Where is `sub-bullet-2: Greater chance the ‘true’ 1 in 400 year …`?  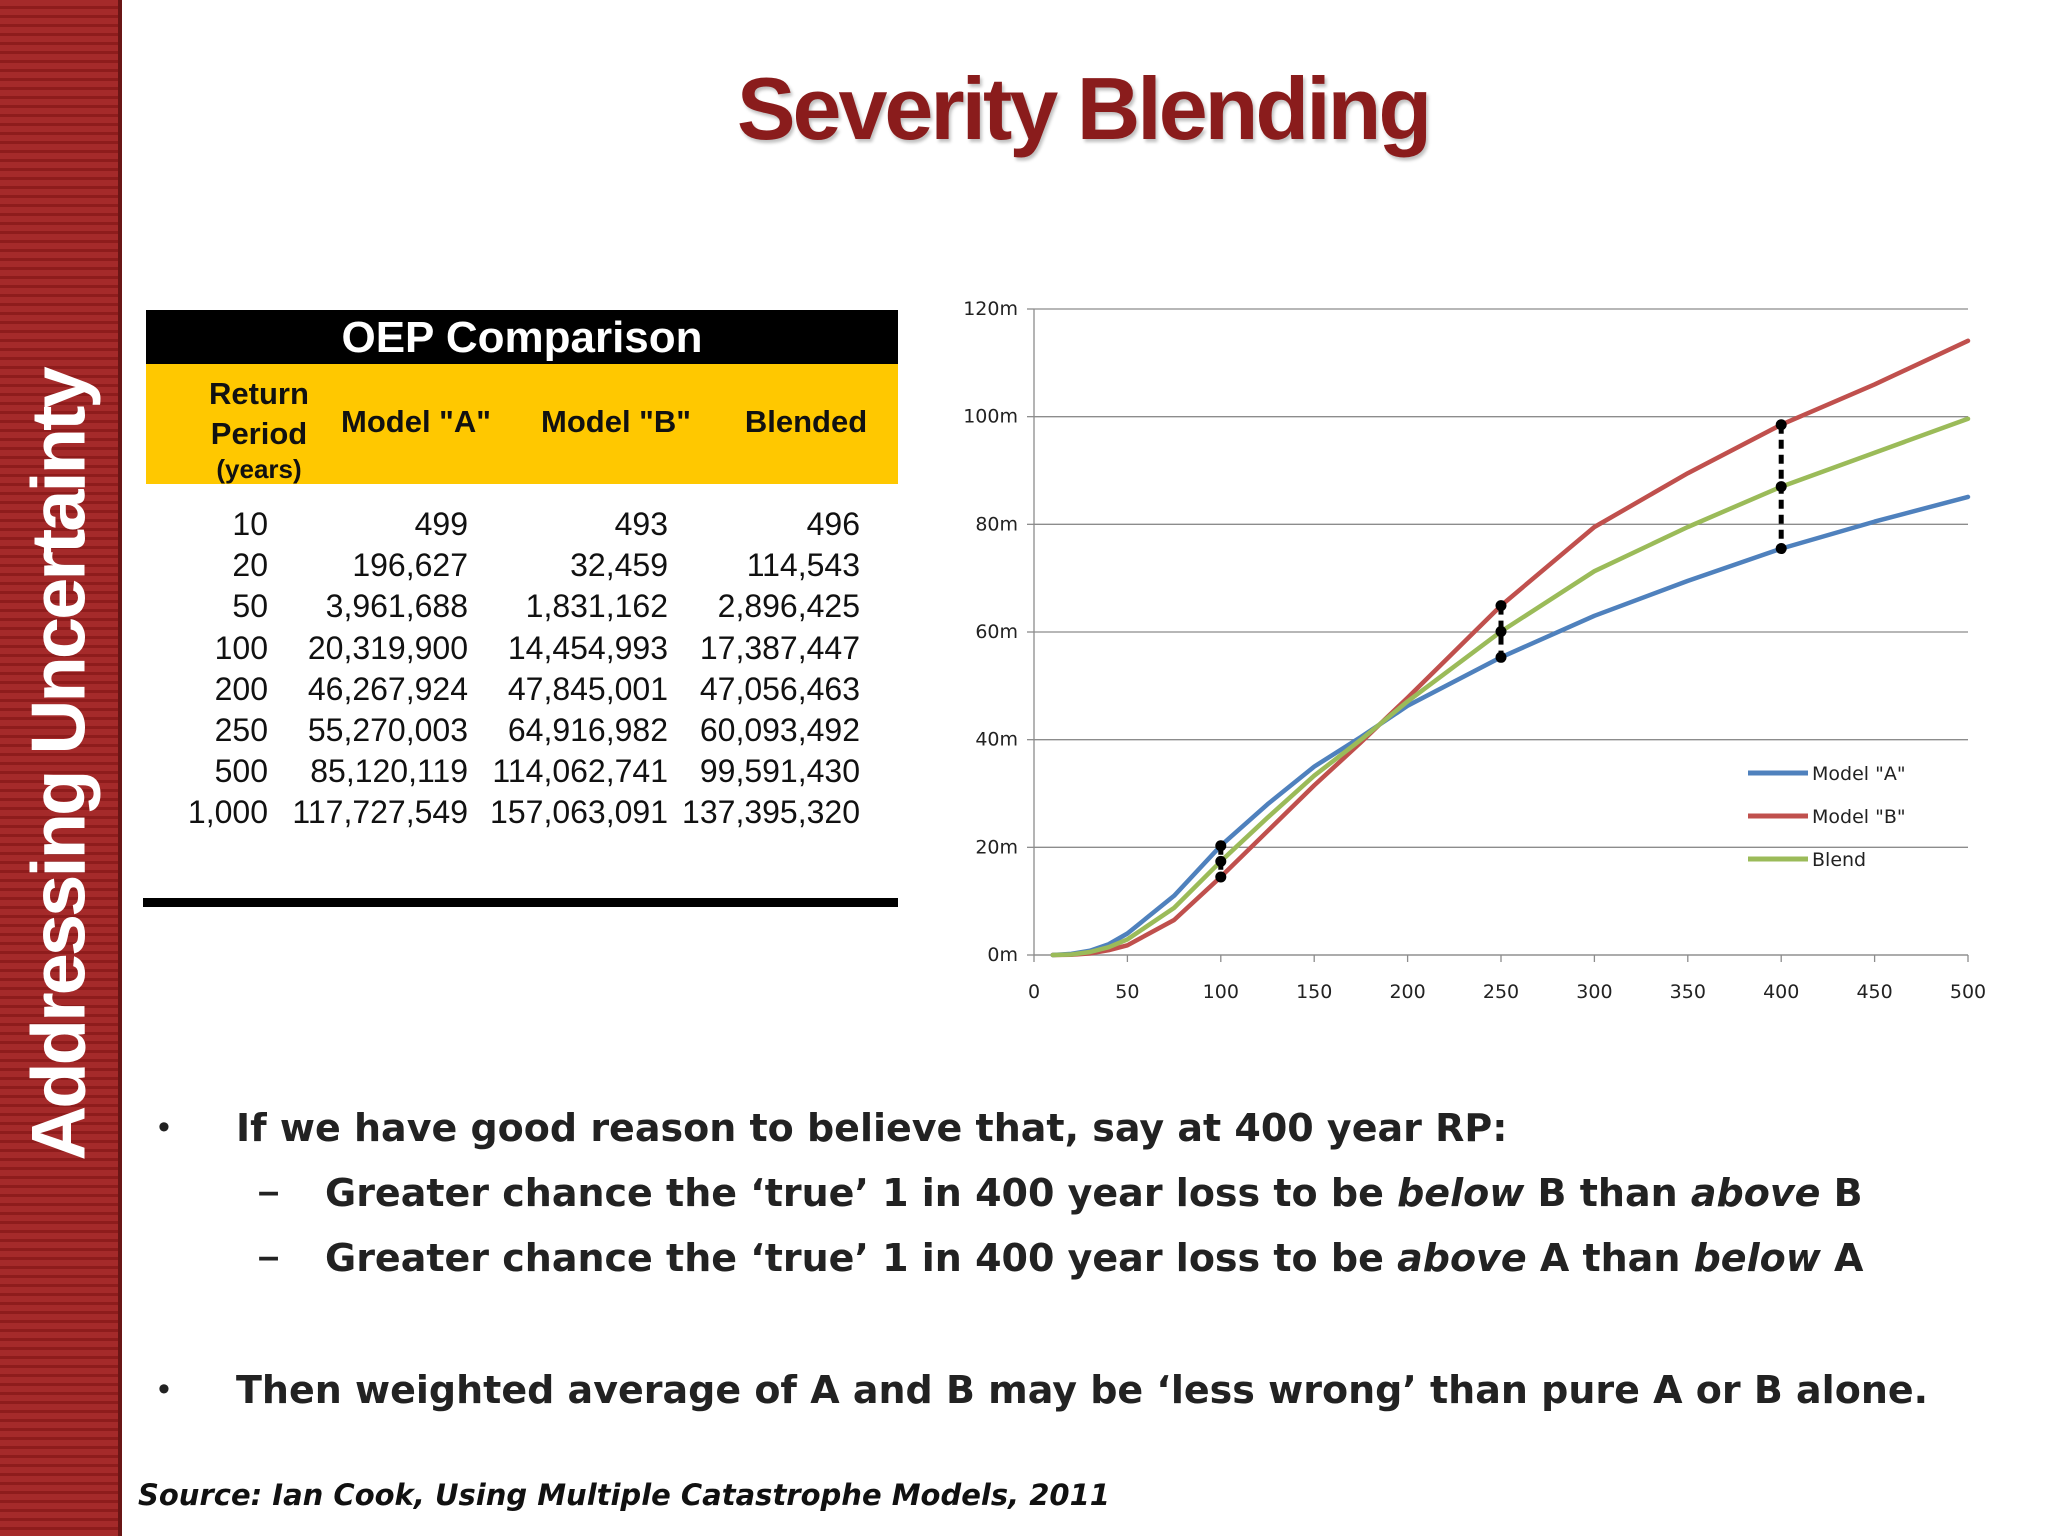 sub-bullet-2: Greater chance the ‘true’ 1 in 400 year … is located at coordinates (1094, 1258).